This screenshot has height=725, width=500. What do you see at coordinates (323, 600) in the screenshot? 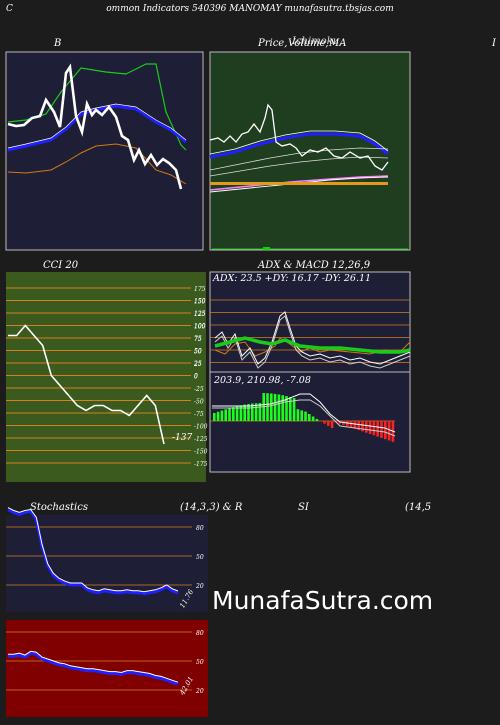
I see `watermark: MunafaSutra.com` at bounding box center [323, 600].